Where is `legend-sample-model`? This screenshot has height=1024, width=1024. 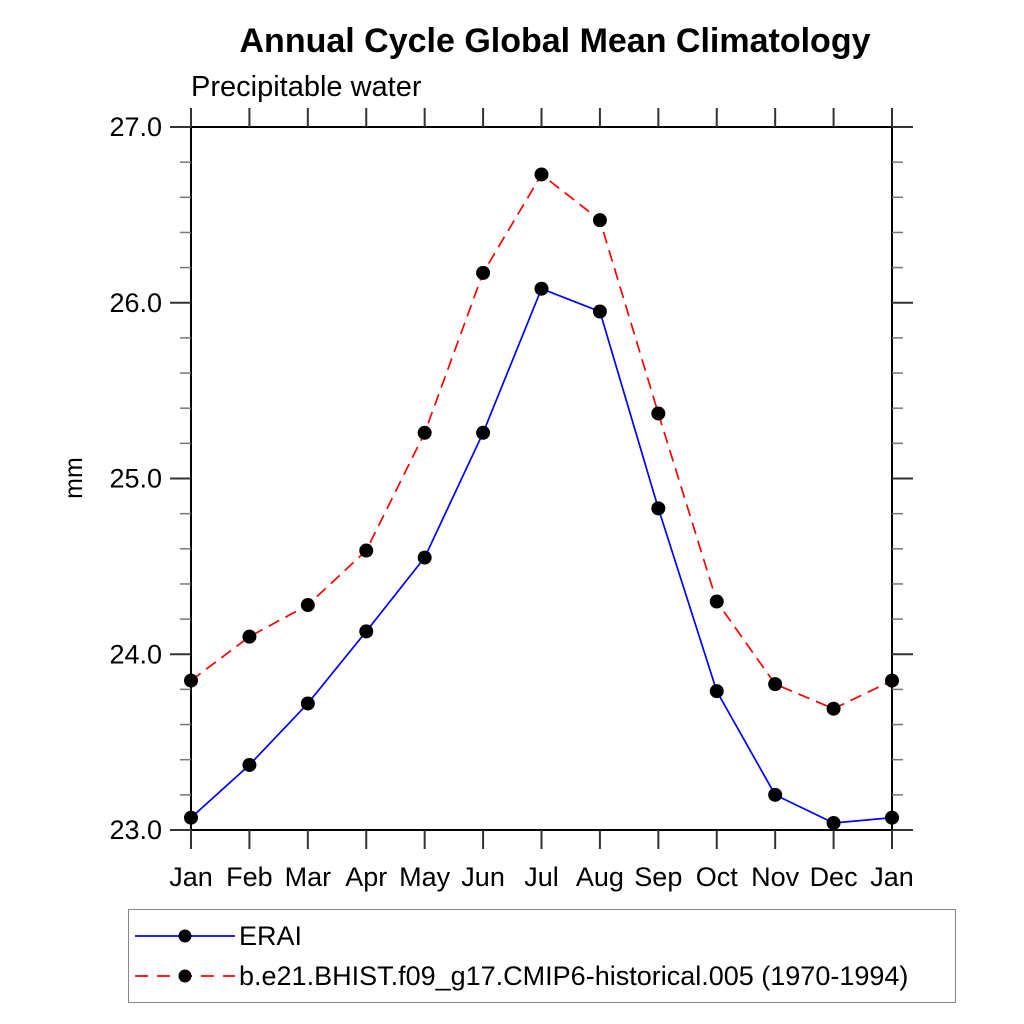
legend-sample-model is located at coordinates (185, 976).